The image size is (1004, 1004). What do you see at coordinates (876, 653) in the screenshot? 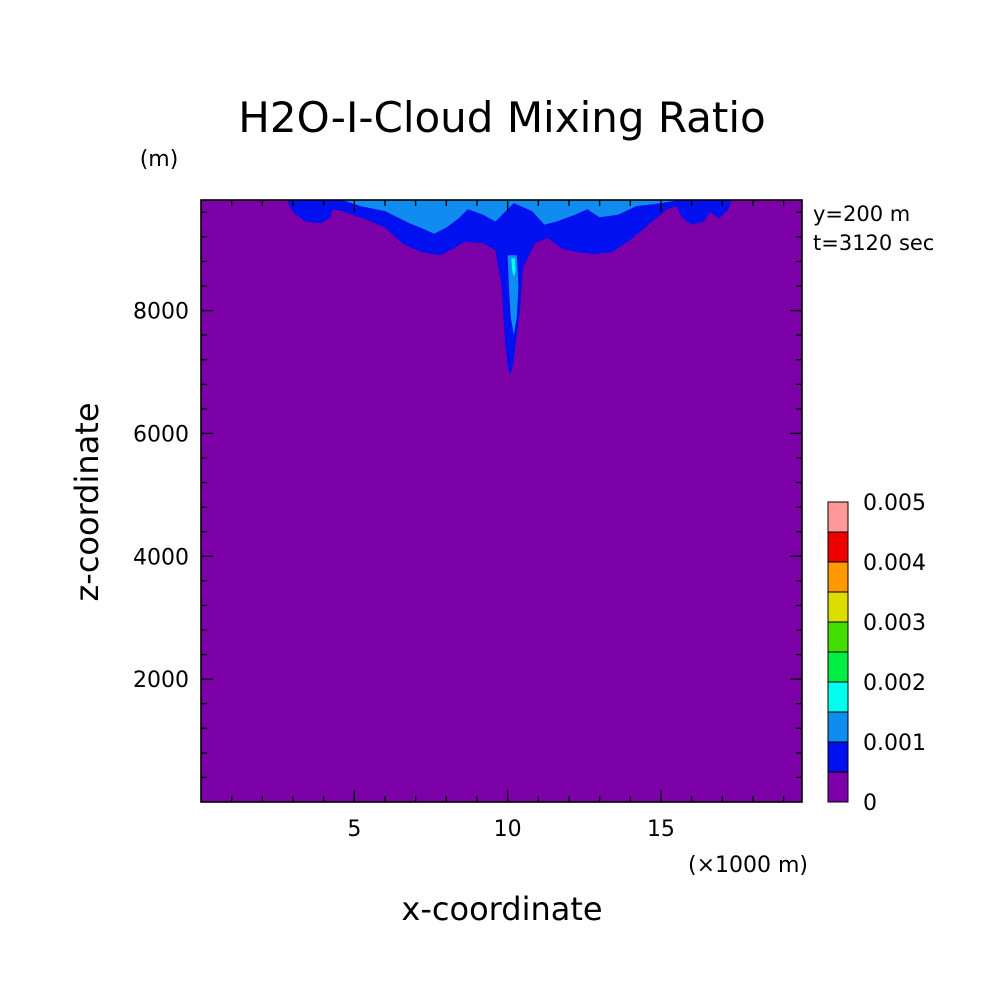
I see `colorbar-legend: 0 0.001 0.002 0.003 0.004 0.005` at bounding box center [876, 653].